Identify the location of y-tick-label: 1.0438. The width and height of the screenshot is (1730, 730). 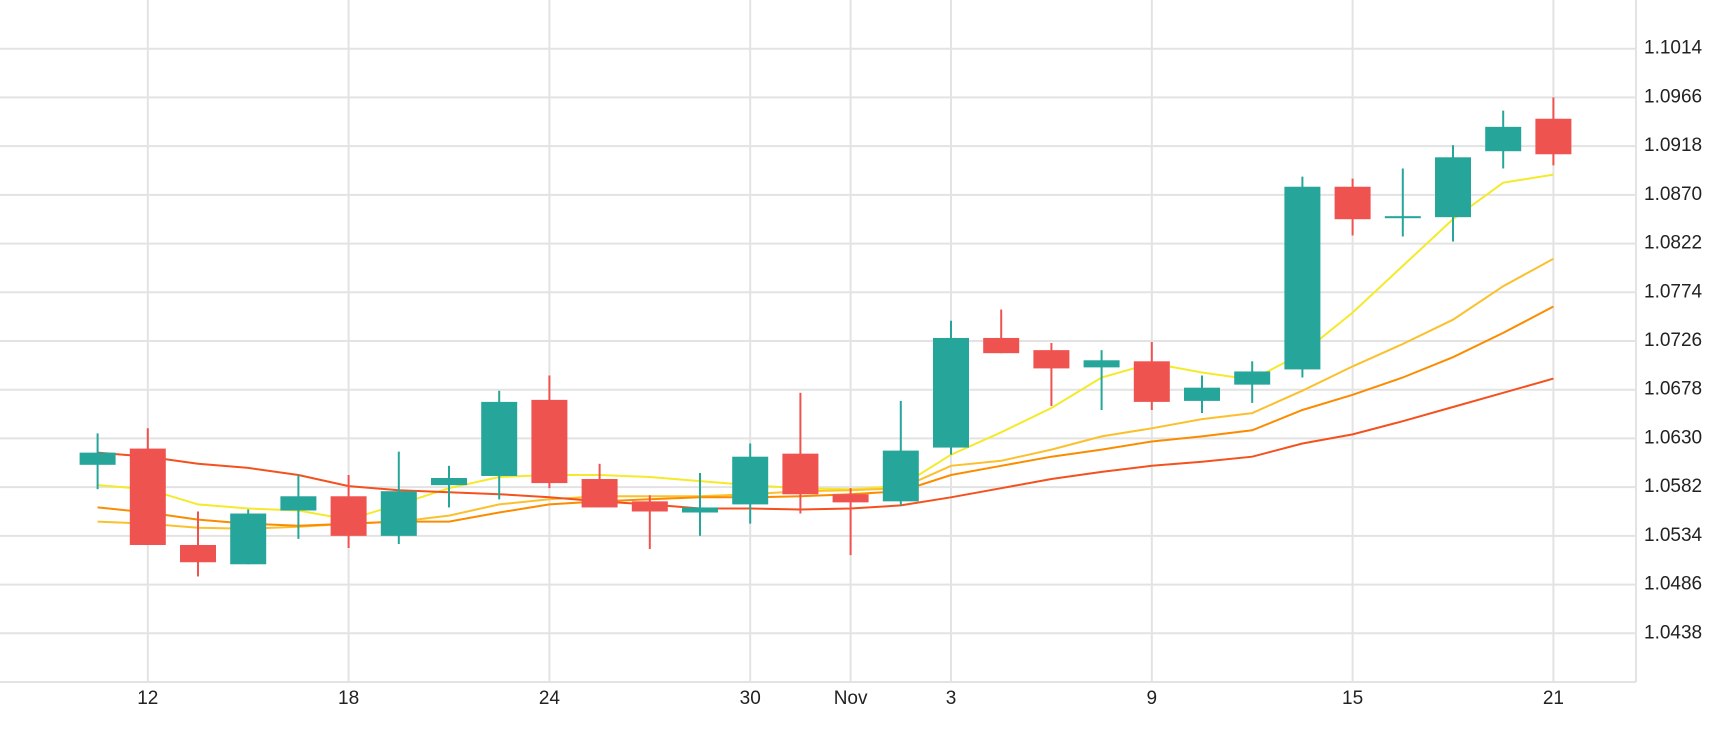
(1673, 632).